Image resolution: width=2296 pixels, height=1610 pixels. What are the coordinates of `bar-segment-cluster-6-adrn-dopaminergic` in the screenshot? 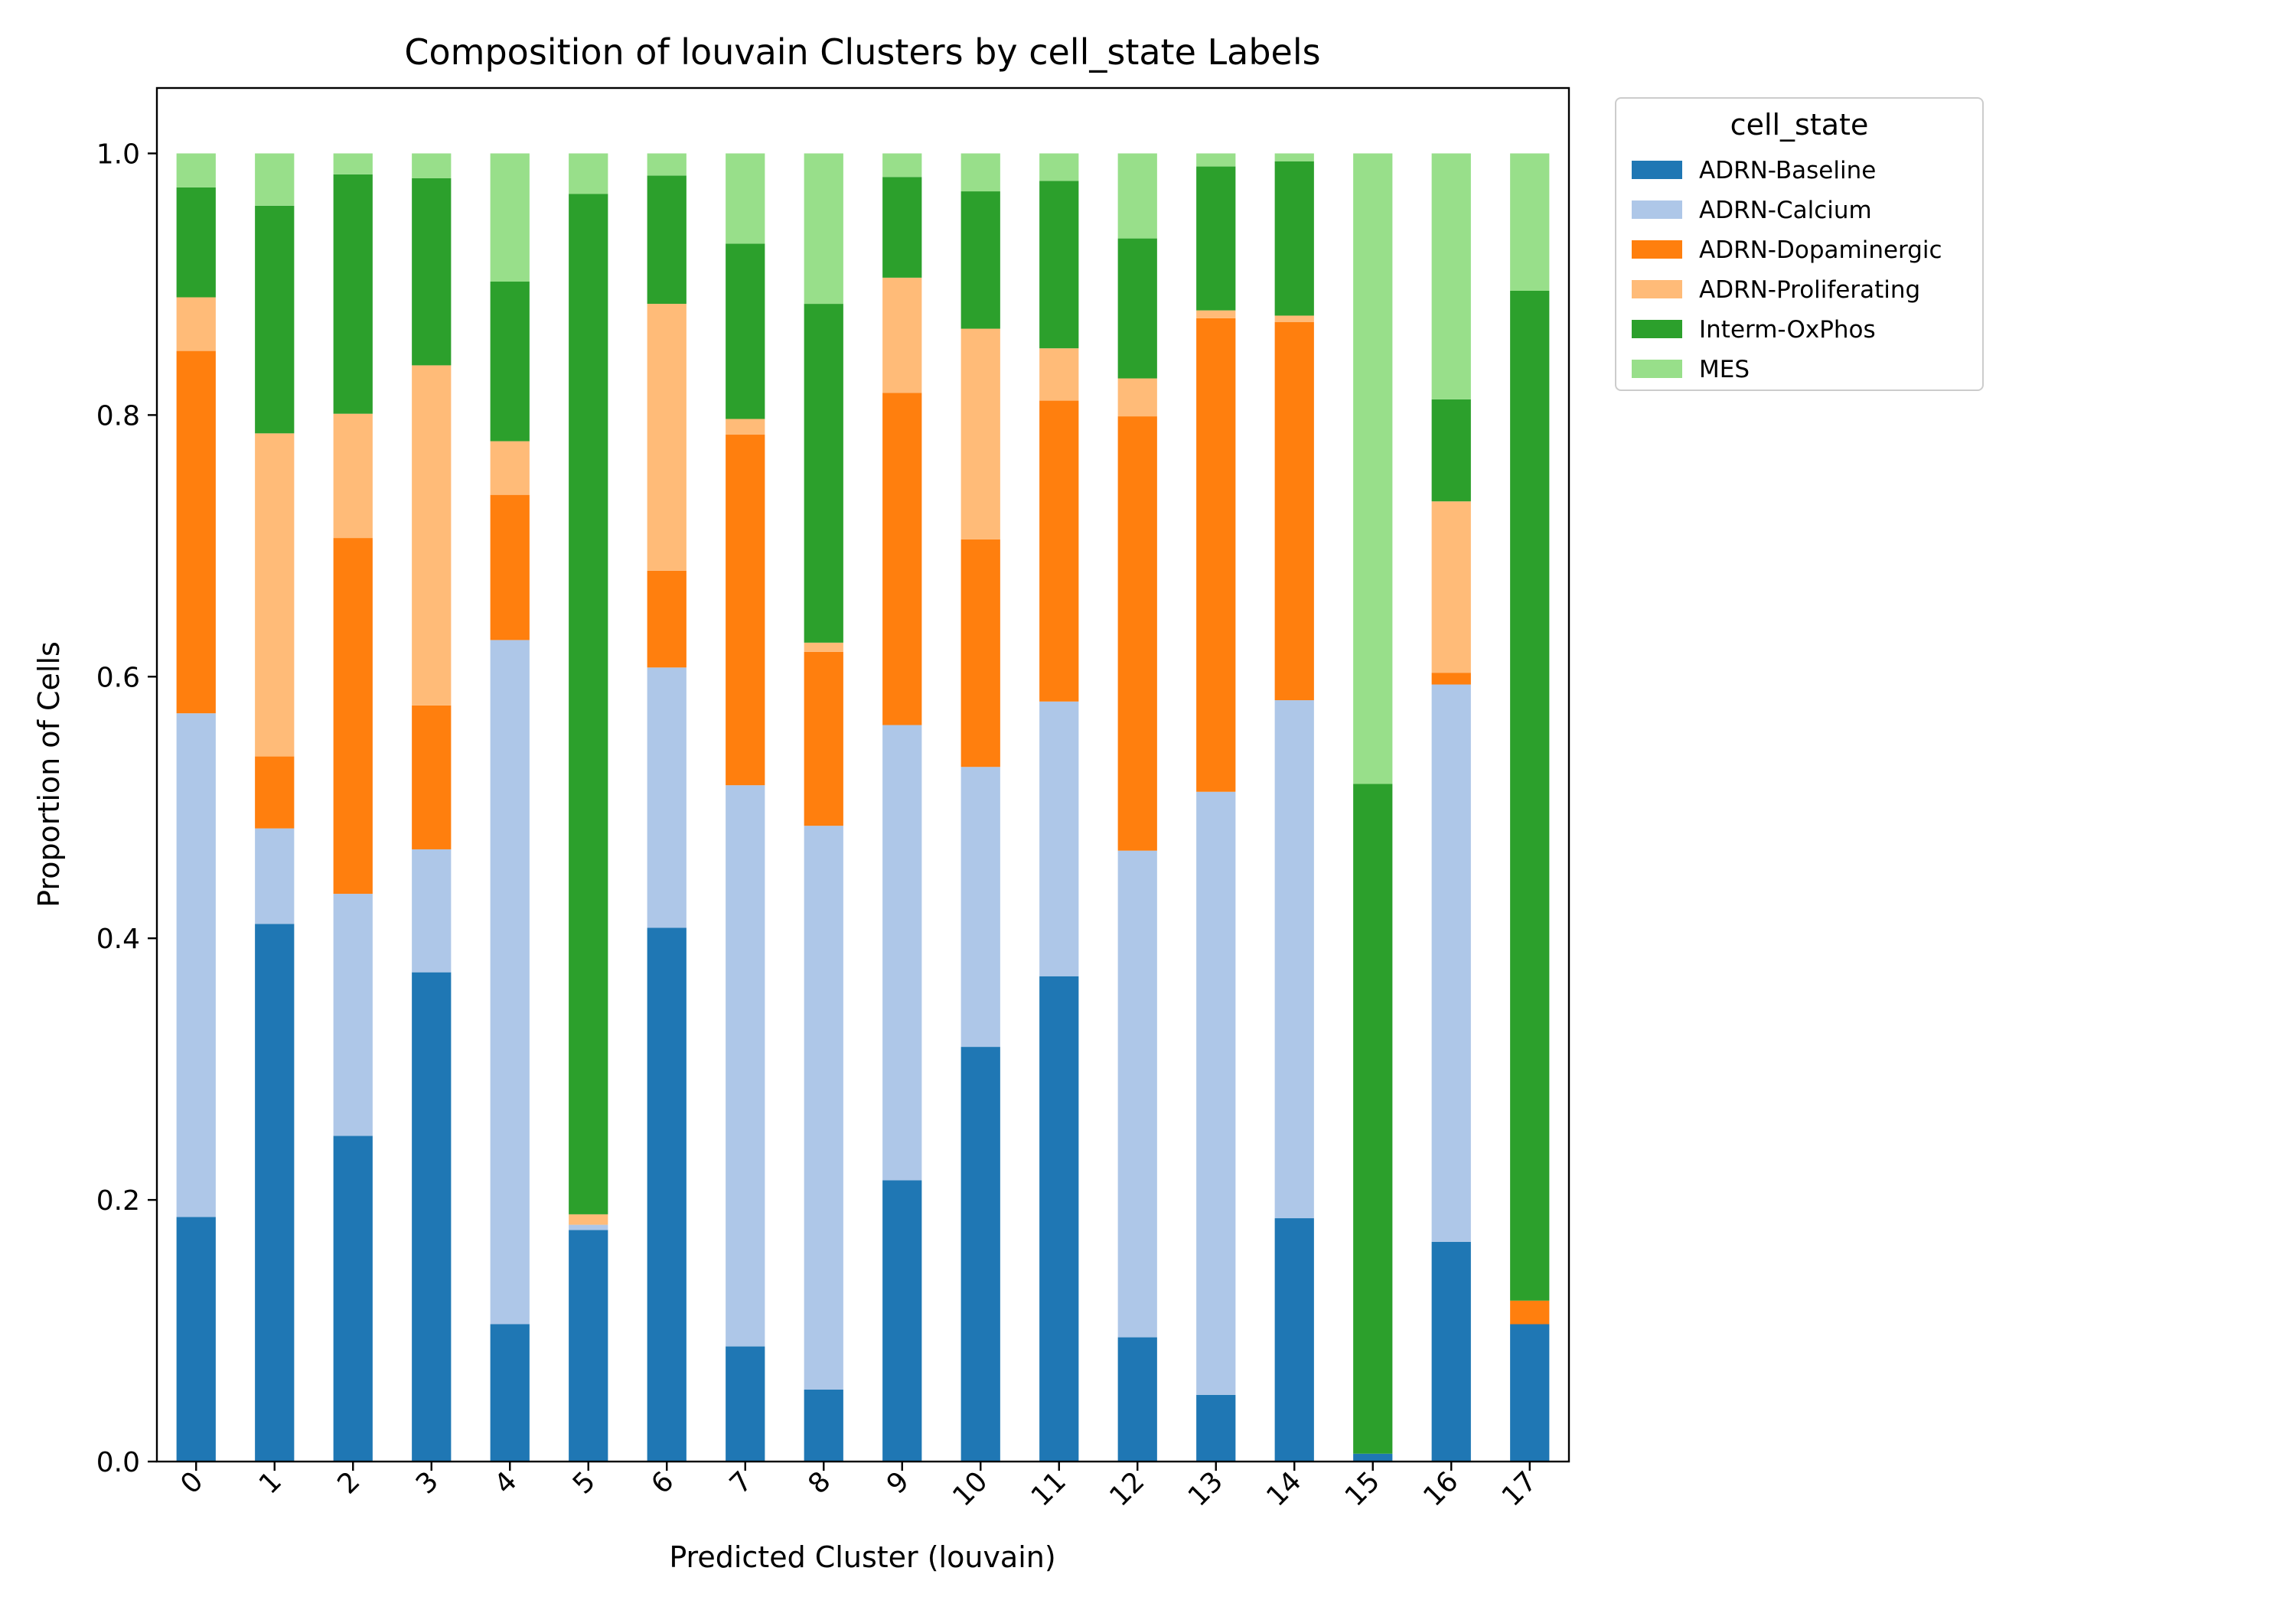 It's located at (667, 619).